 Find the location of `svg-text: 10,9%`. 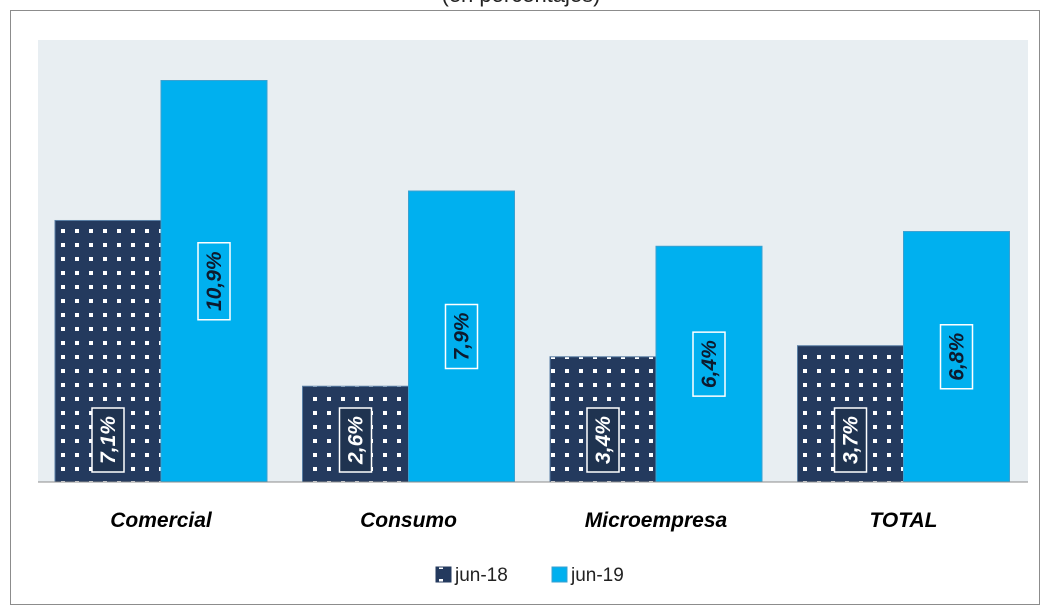

svg-text: 10,9% is located at coordinates (214, 281).